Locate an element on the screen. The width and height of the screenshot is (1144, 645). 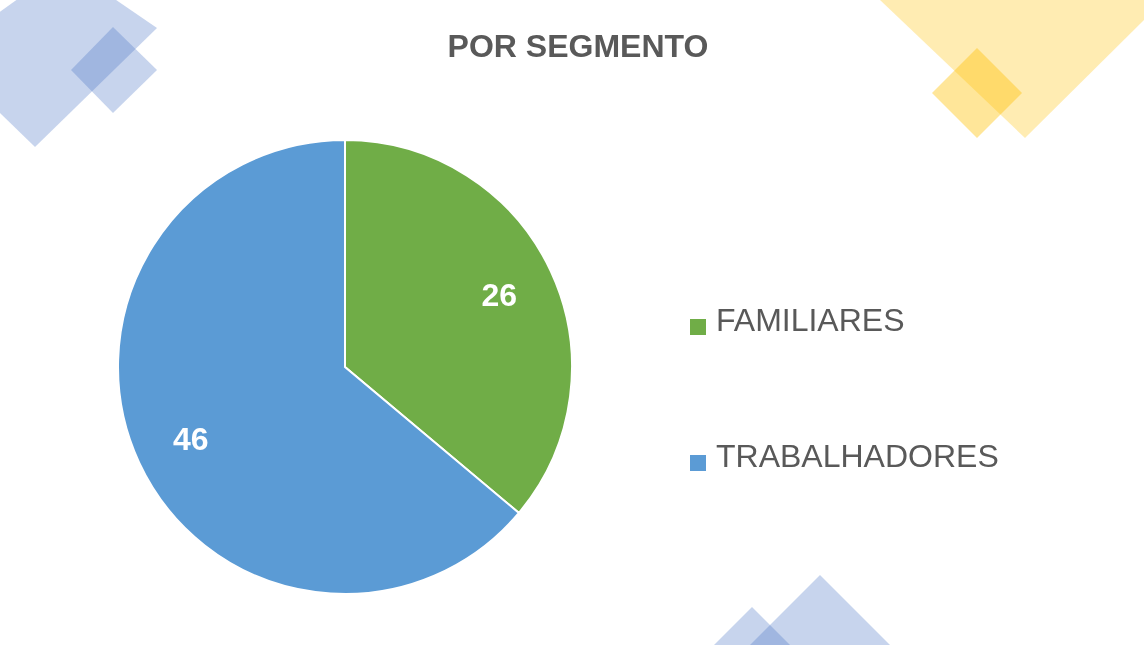
chart-title: POR SEGMENTO is located at coordinates (578, 46).